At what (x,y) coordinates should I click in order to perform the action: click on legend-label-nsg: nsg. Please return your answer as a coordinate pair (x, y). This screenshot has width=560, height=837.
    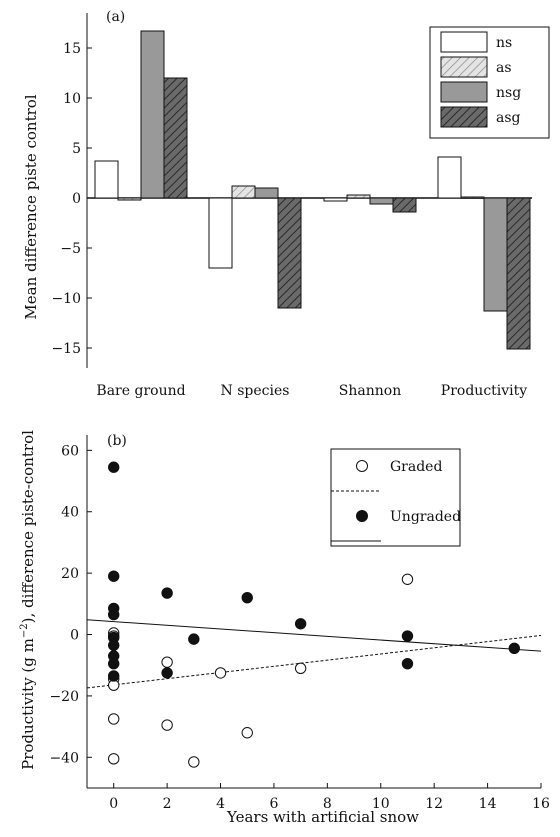
    Looking at the image, I should click on (508, 93).